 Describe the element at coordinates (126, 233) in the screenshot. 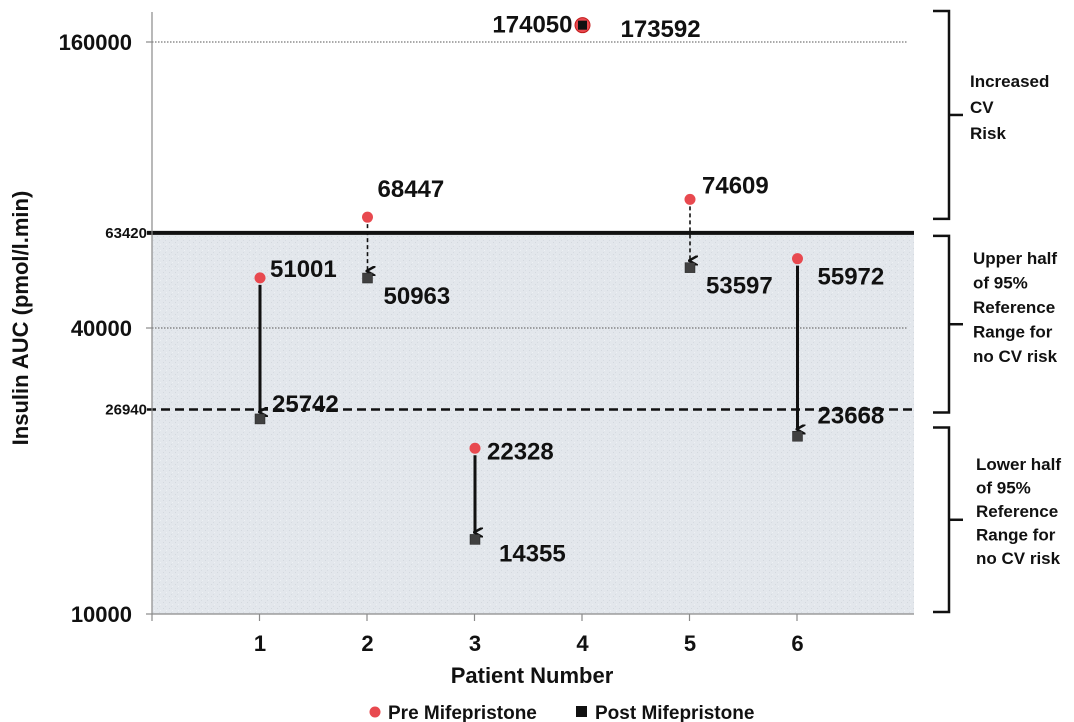

I see `reference-line-label: 63420` at that location.